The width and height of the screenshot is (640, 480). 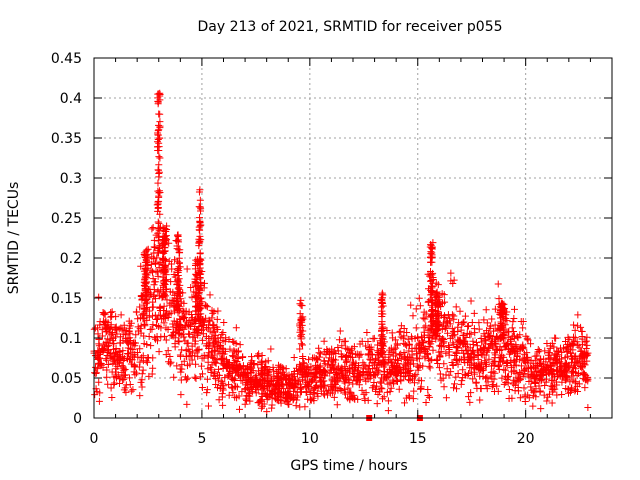 I want to click on y-tick-label: 0.2, so click(x=71, y=259).